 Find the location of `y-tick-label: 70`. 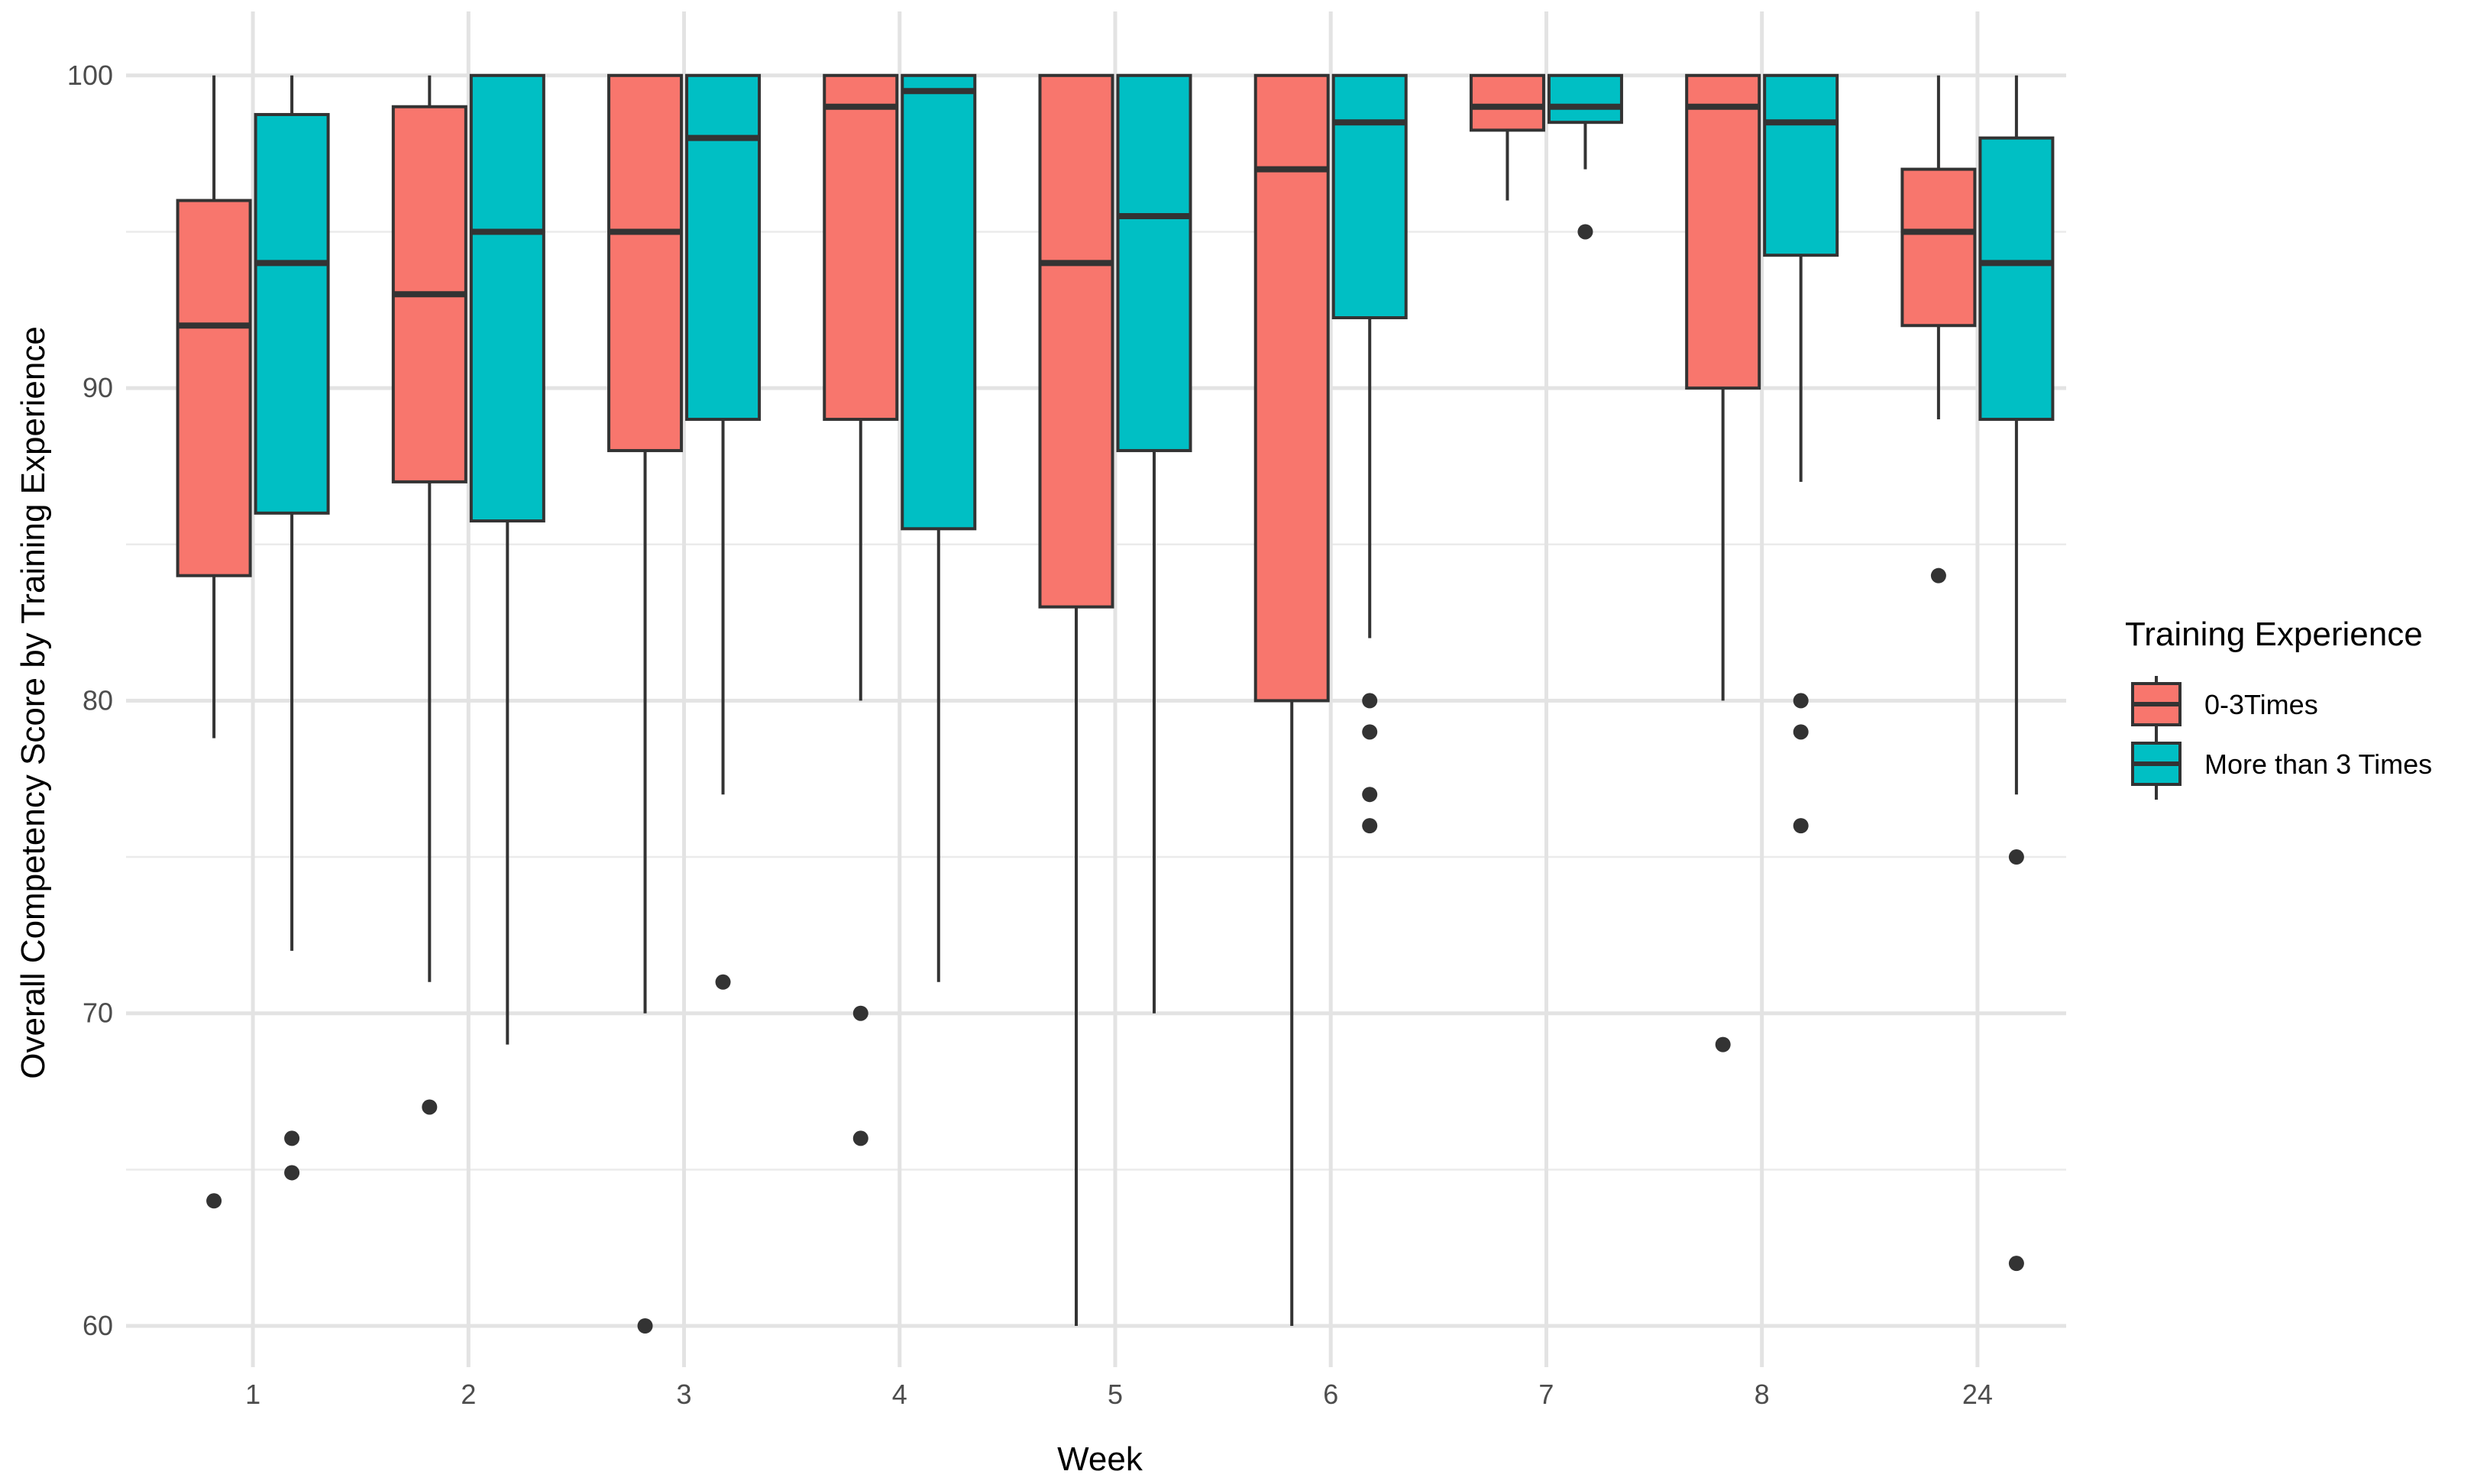

y-tick-label: 70 is located at coordinates (97, 1013).